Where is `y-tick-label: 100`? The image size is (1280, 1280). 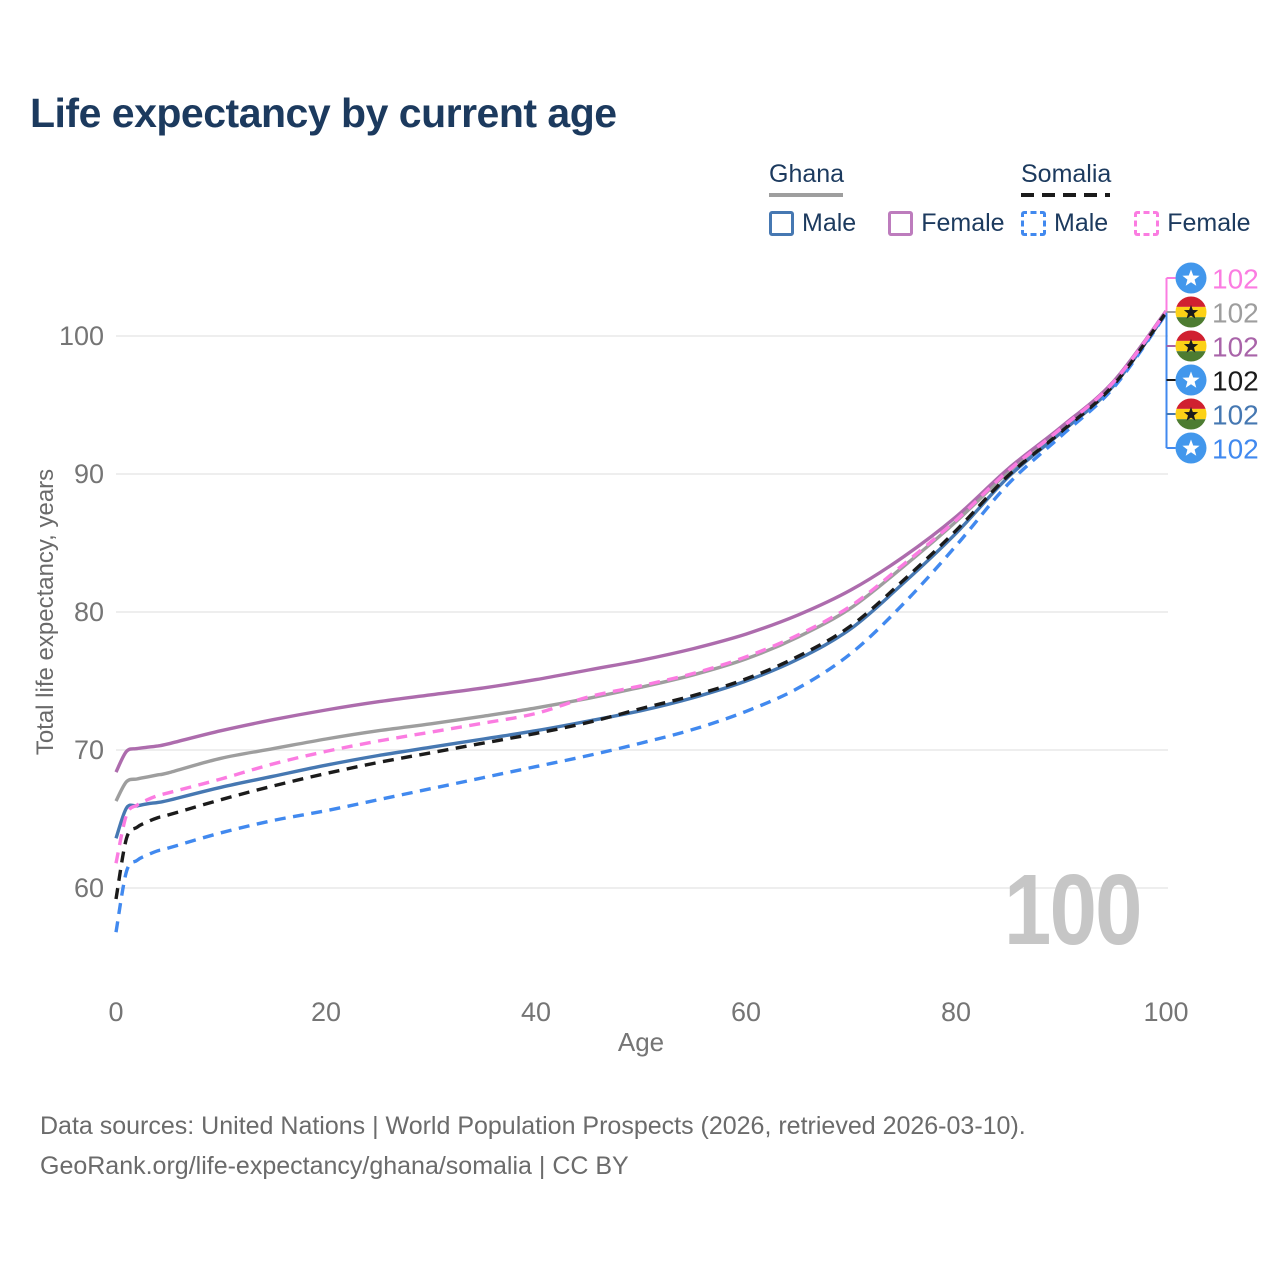
y-tick-label: 100 is located at coordinates (81, 336).